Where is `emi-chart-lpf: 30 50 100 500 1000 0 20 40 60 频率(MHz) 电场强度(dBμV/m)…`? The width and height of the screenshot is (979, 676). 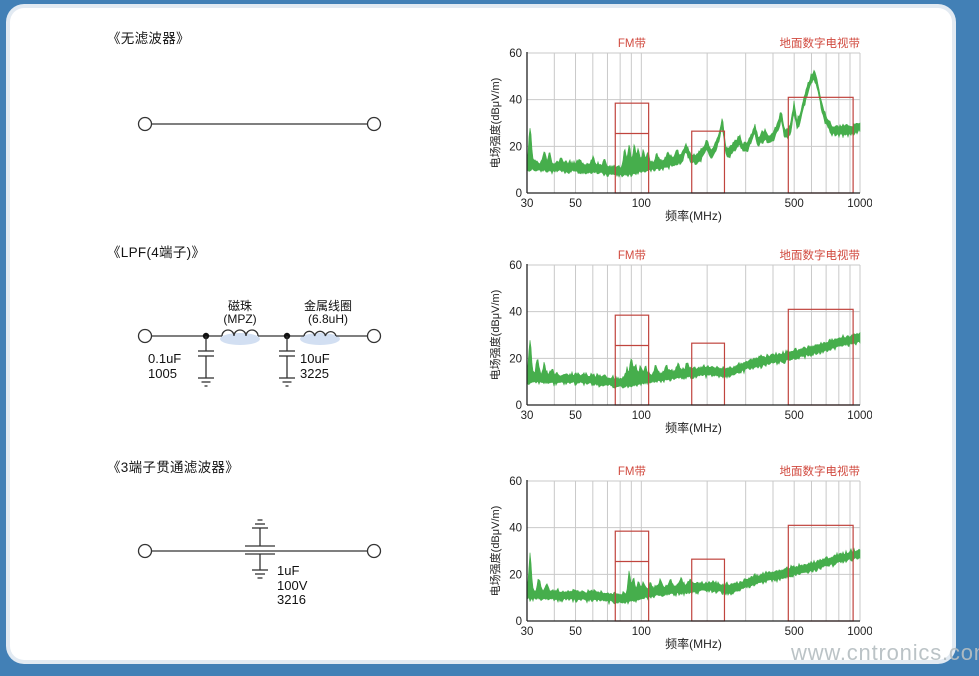 emi-chart-lpf: 30 50 100 500 1000 0 20 40 60 频率(MHz) 电场强度(dBμV/m)… is located at coordinates (680, 341).